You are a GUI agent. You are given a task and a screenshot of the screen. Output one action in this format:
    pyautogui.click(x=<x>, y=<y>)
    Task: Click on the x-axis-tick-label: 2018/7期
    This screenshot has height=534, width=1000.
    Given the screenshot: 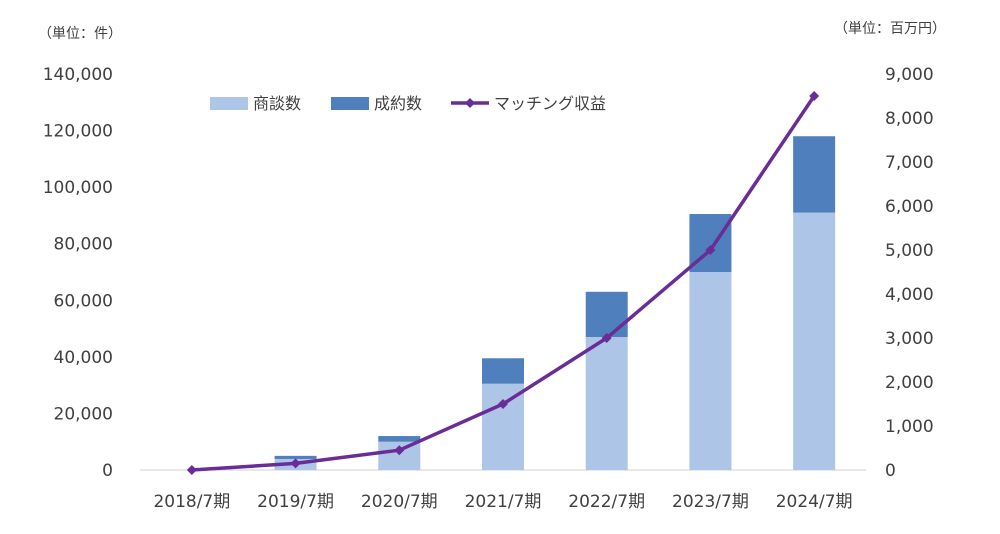 What is the action you would take?
    pyautogui.click(x=191, y=502)
    